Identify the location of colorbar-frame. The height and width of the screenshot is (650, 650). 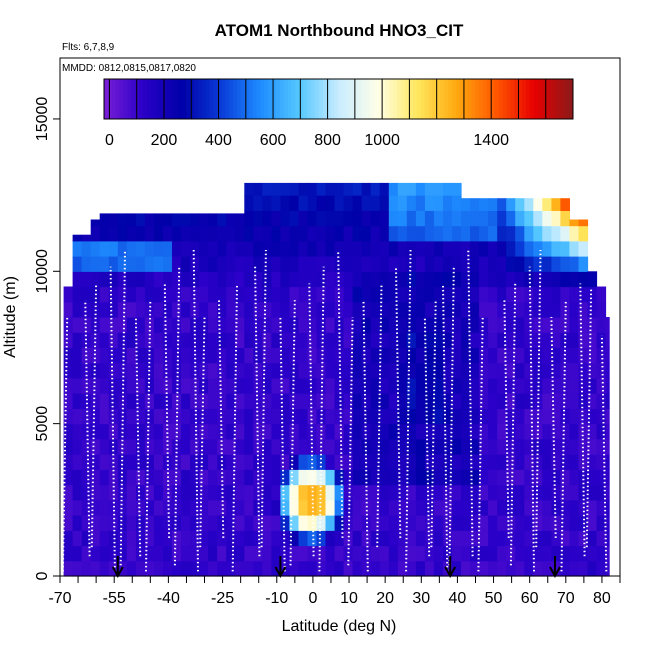
(338, 99).